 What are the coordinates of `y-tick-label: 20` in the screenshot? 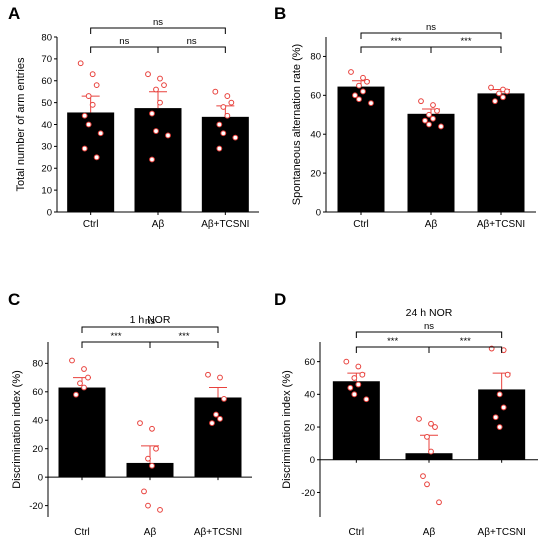 It's located at (46, 169).